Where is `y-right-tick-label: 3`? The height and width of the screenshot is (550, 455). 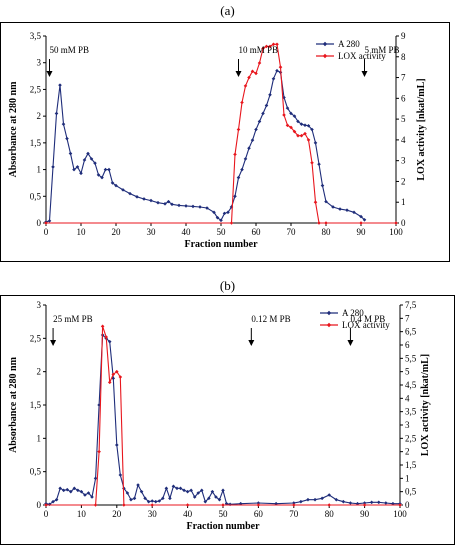 y-right-tick-label: 3 is located at coordinates (407, 425).